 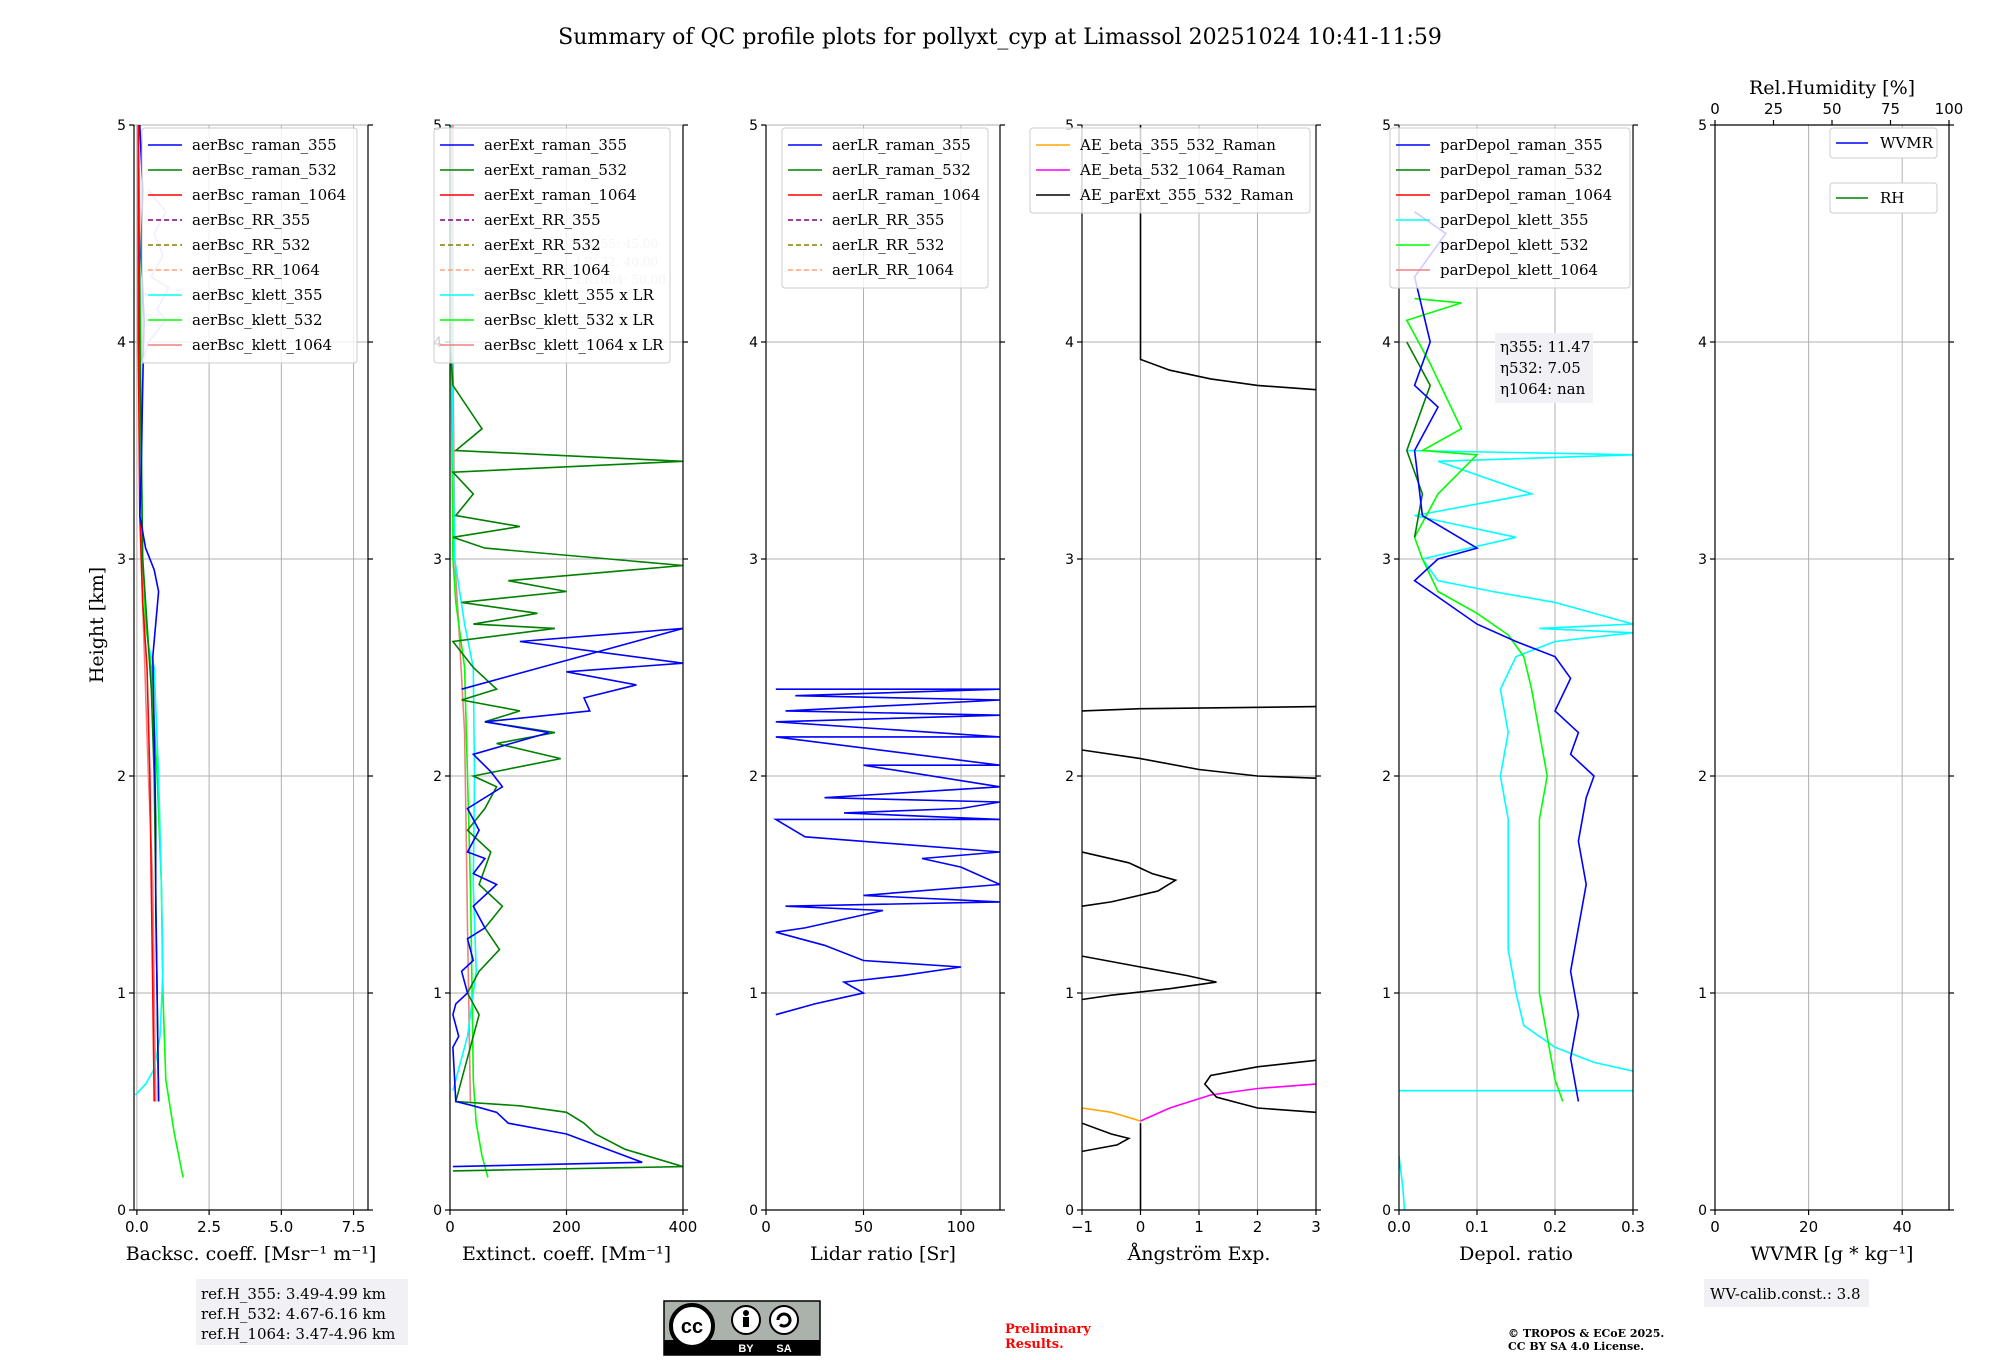 What do you see at coordinates (1034, 1344) in the screenshot?
I see `preliminary-text-2: Results.` at bounding box center [1034, 1344].